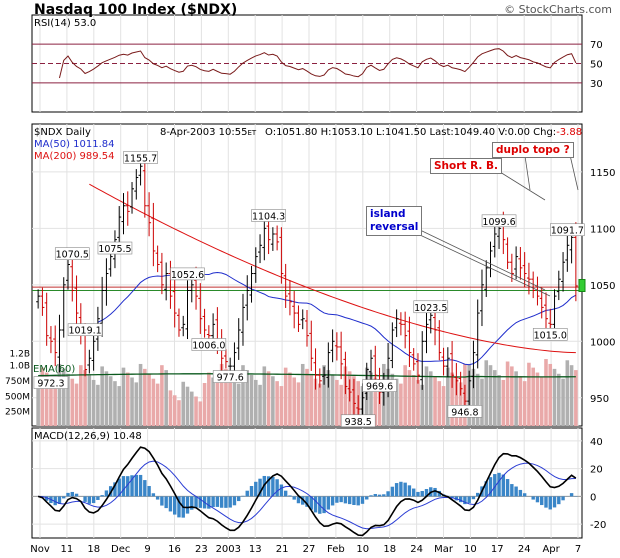 The width and height of the screenshot is (620, 558). Describe the element at coordinates (317, 63) in the screenshot. I see `rsi-line` at that location.